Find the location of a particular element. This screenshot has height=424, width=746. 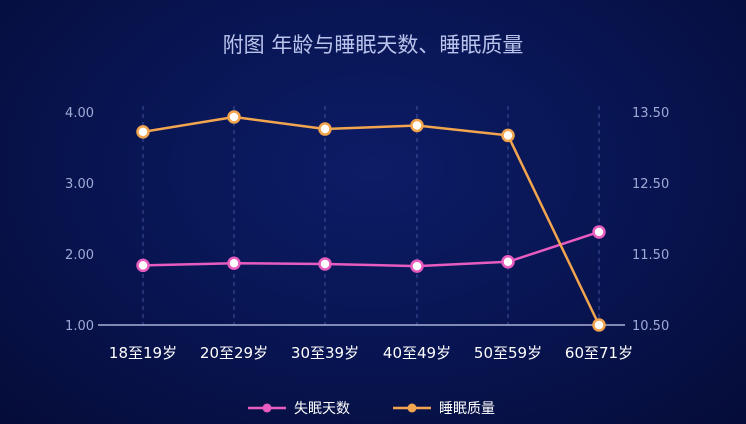

left-tick-label: 2.00 is located at coordinates (79, 255).